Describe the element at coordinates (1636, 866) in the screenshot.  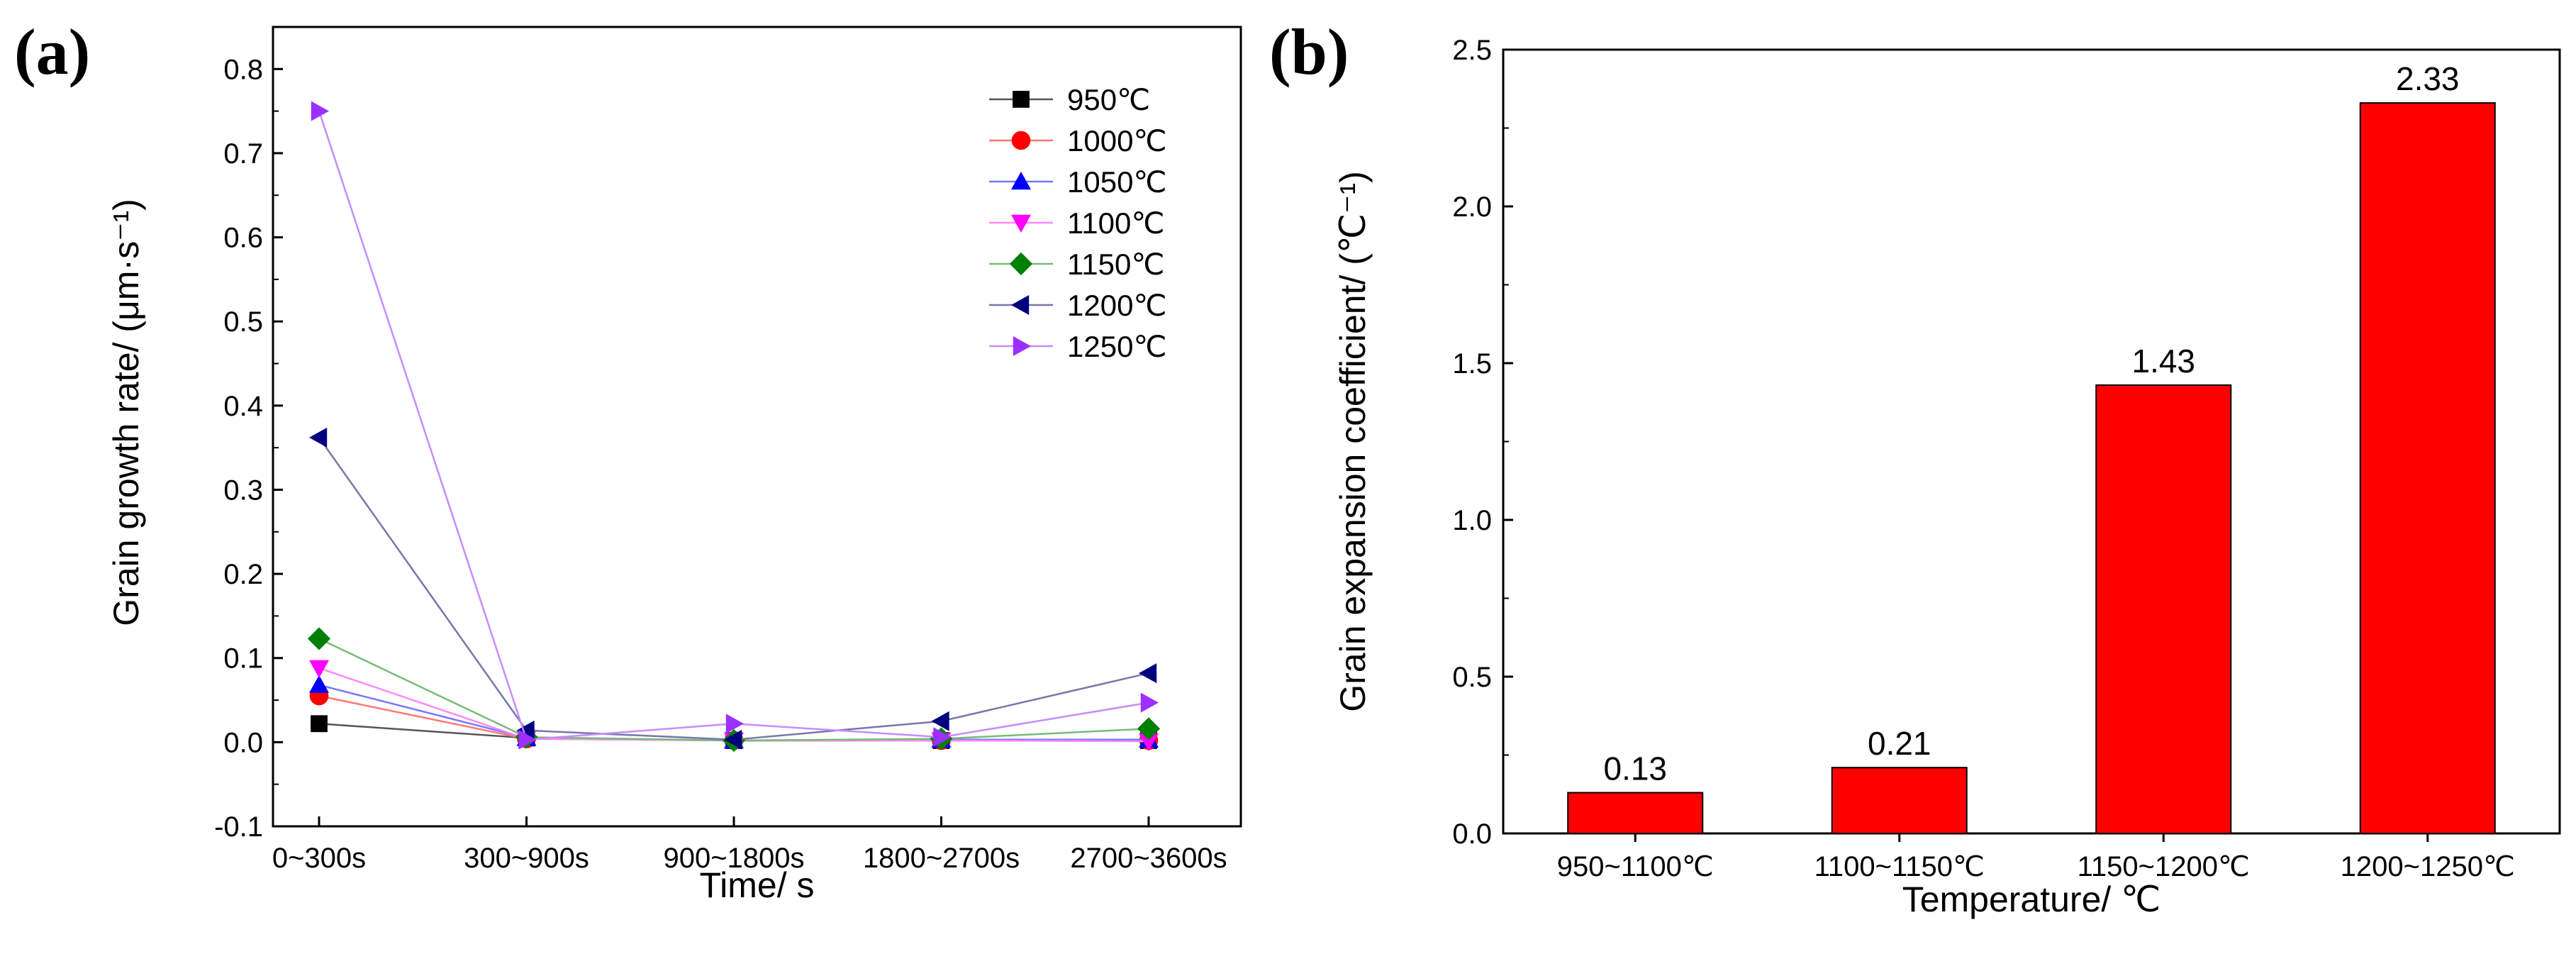
I see `x-tick-label: 950~1100℃` at that location.